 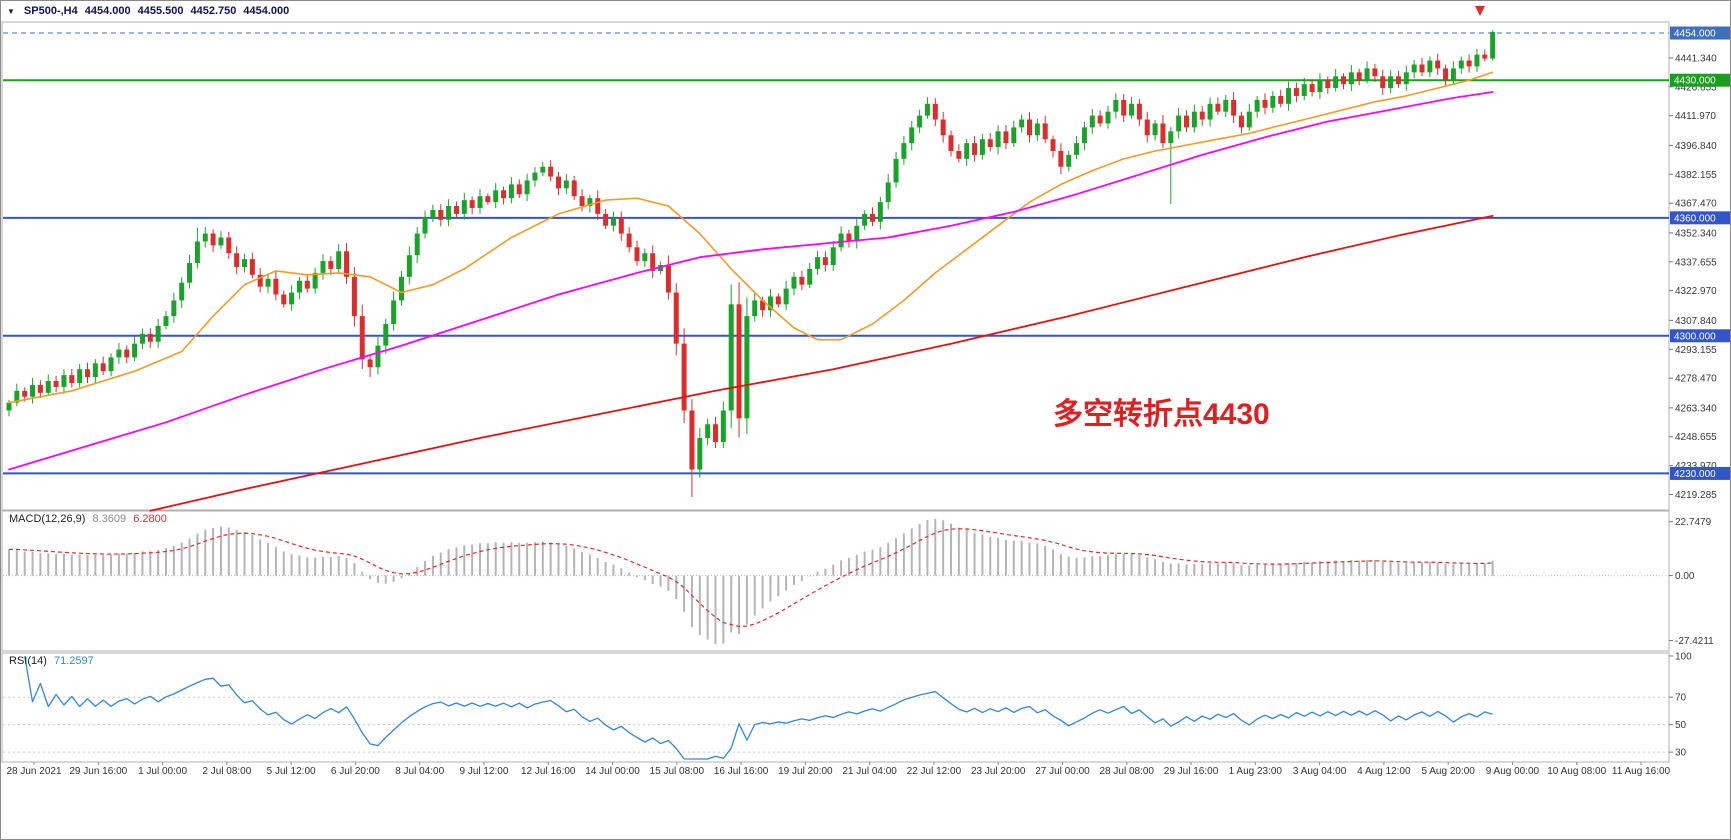 What do you see at coordinates (1161, 414) in the screenshot?
I see `chart-annotation-text: 多空转折点4430` at bounding box center [1161, 414].